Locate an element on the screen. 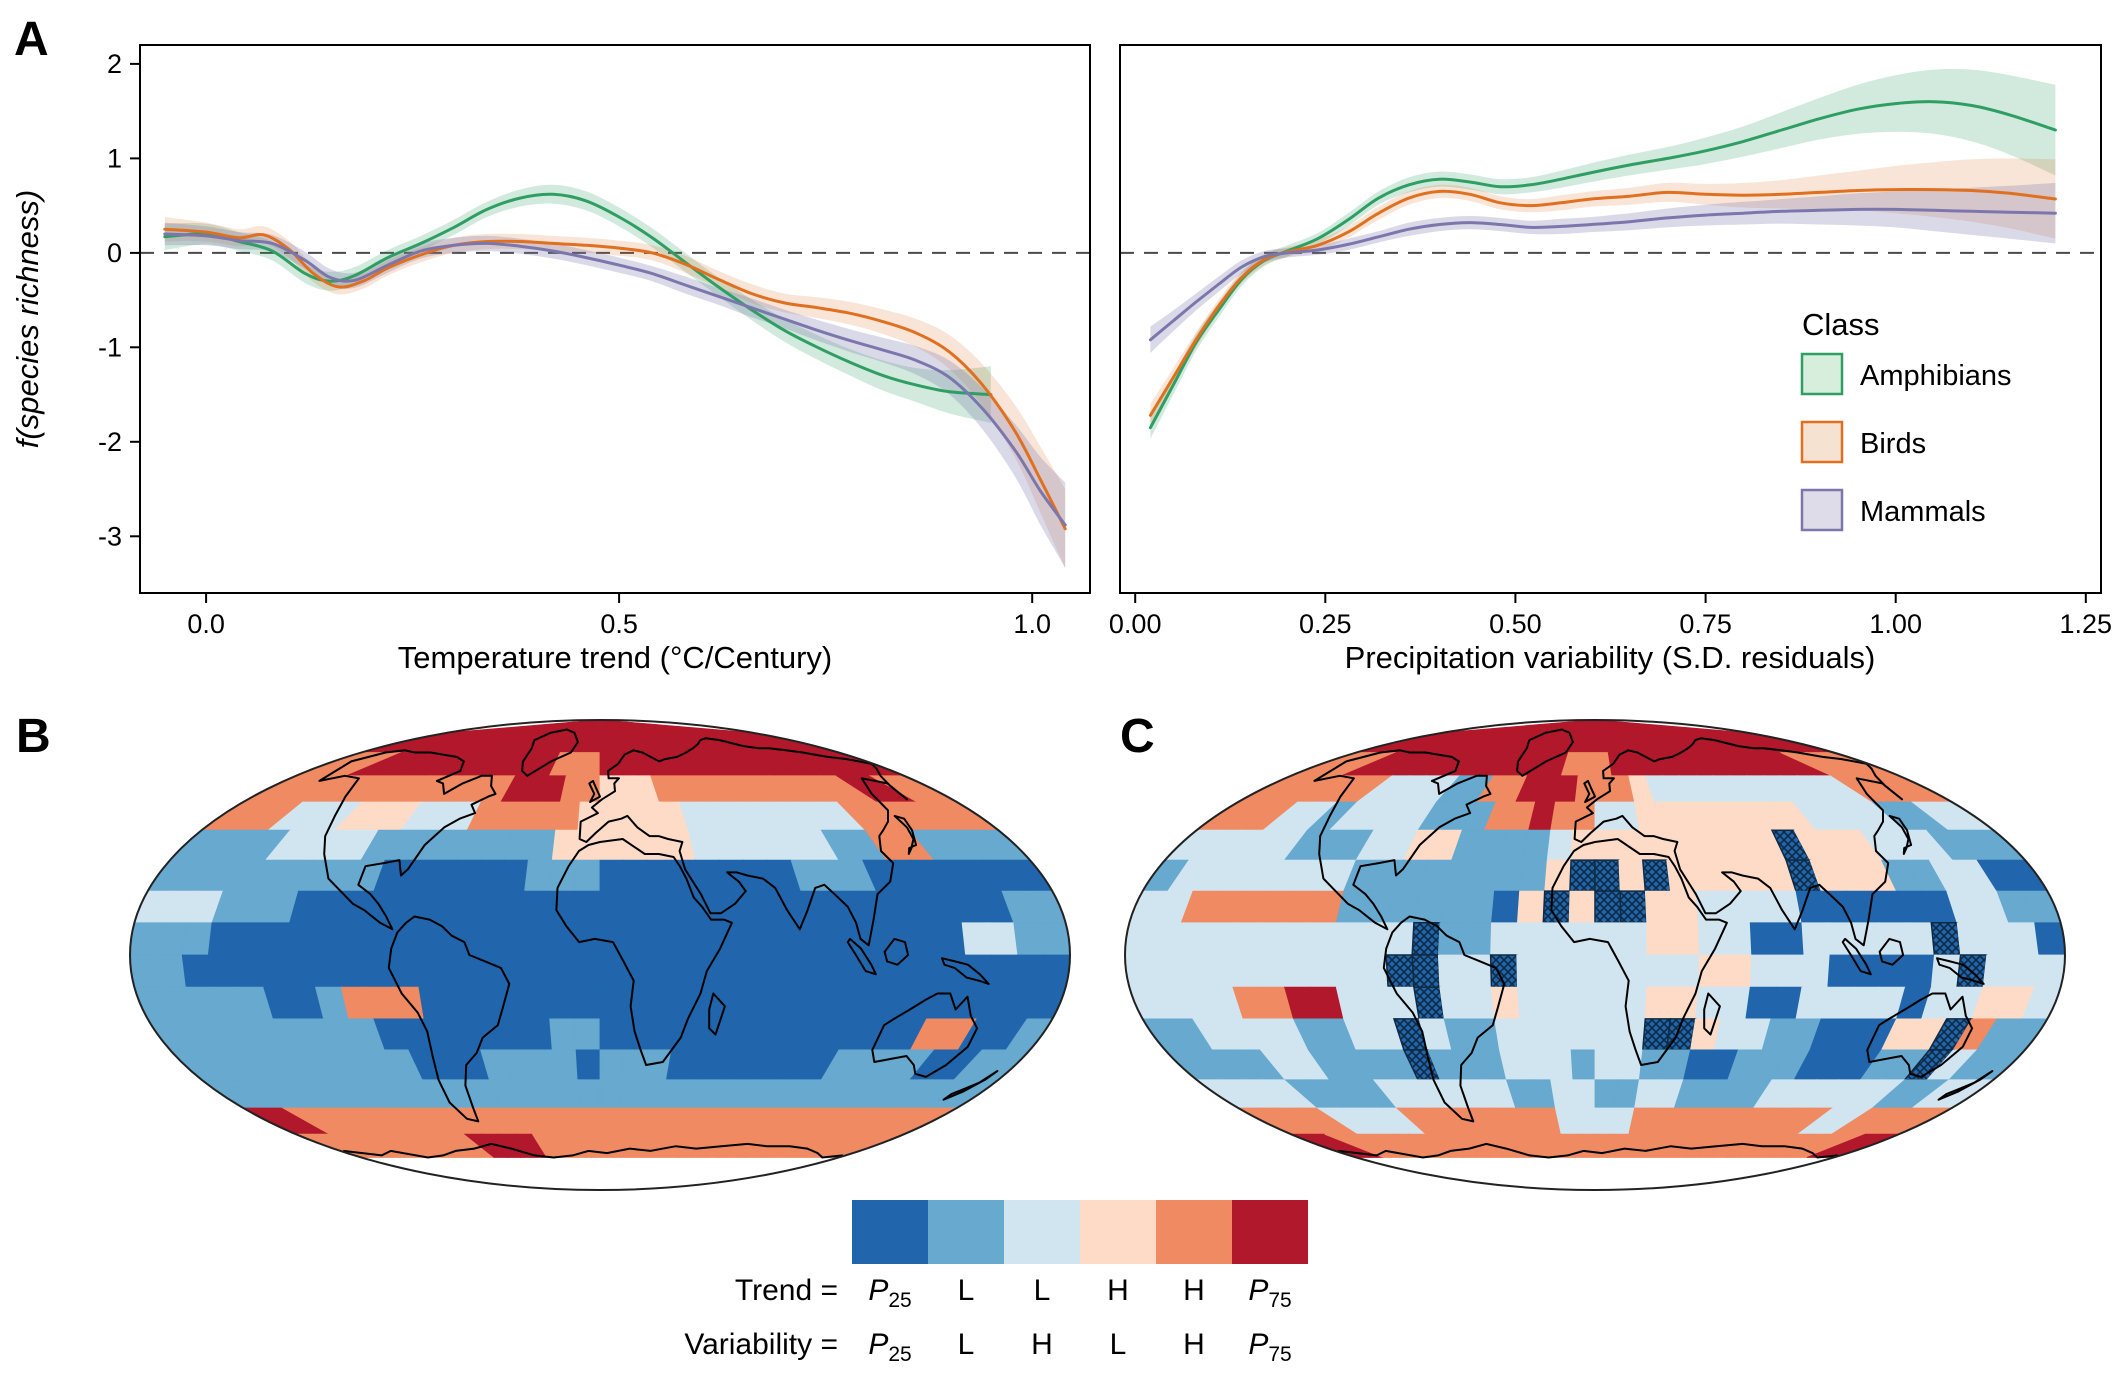  x-tick-label: 0.75 is located at coordinates (1705, 624).